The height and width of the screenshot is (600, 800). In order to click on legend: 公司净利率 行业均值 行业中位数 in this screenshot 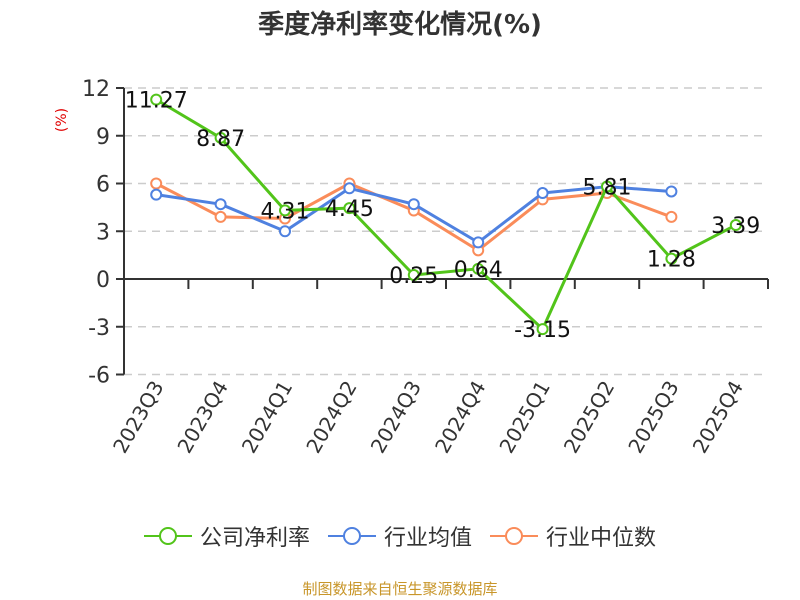, I will do `click(400, 536)`.